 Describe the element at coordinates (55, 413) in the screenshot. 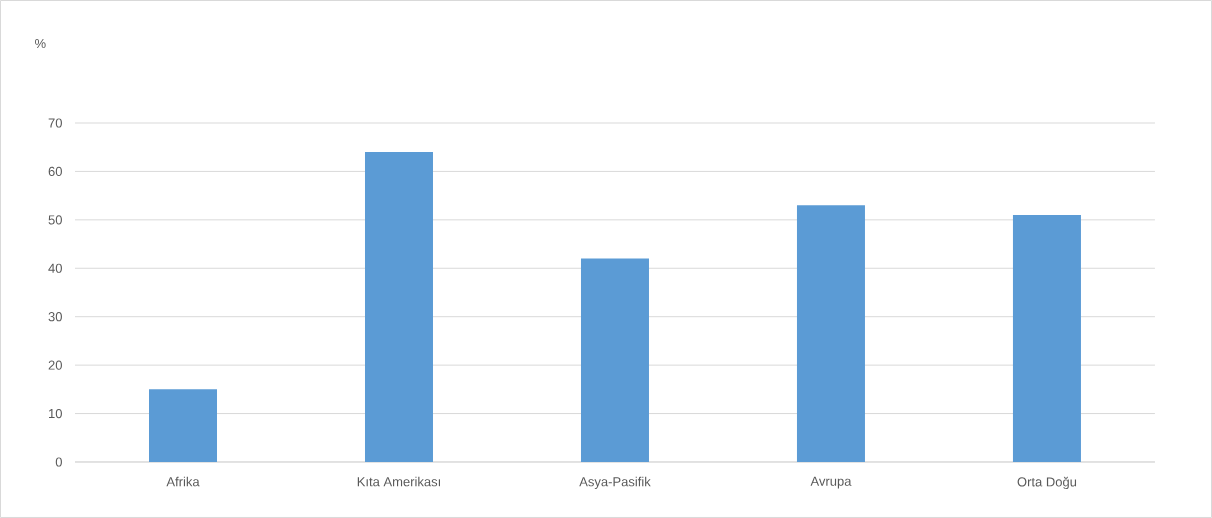

I see `y-tick-label: 10` at that location.